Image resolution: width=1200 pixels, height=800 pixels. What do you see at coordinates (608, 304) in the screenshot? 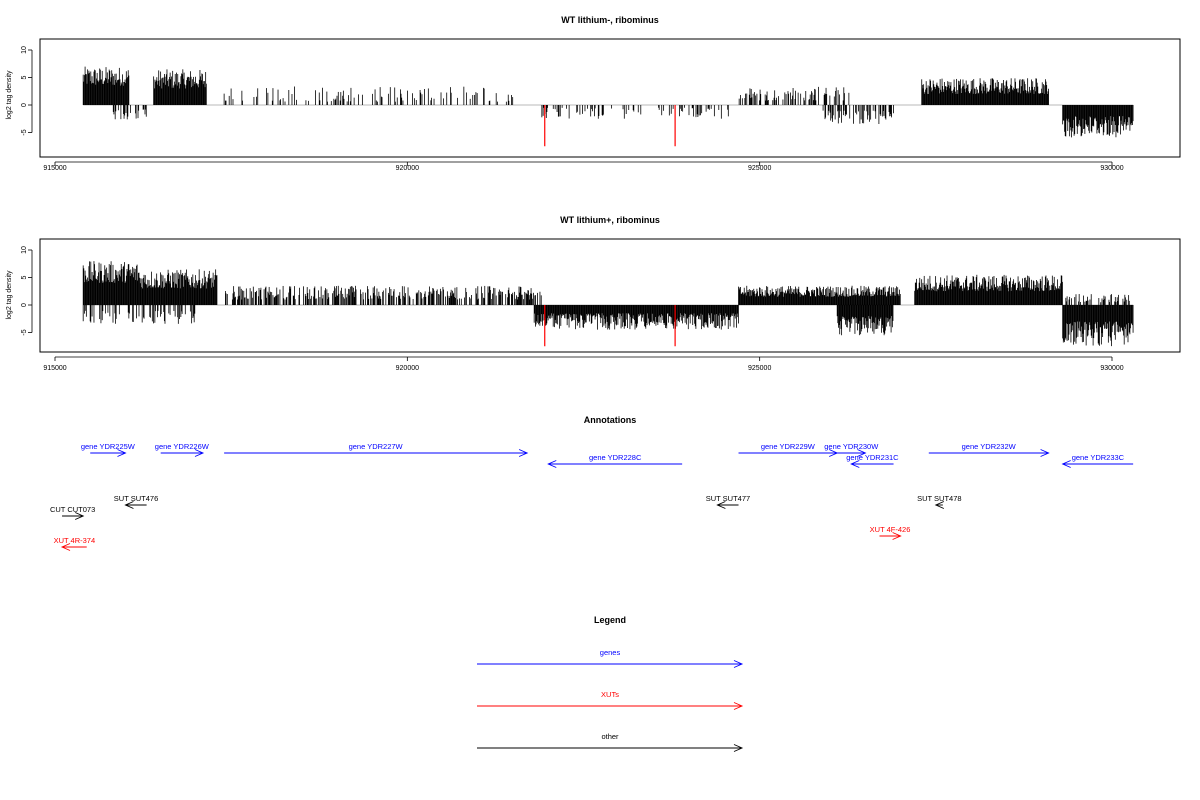
I see `panel-2-bars` at bounding box center [608, 304].